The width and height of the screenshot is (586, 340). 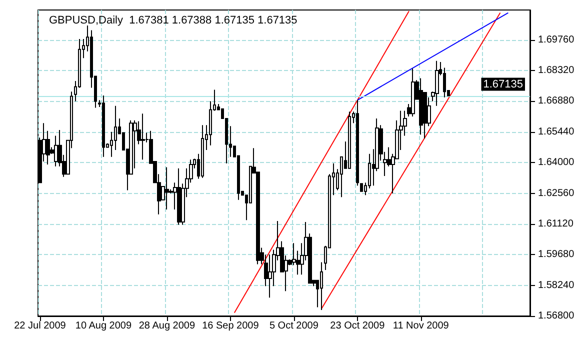 I want to click on y-tick-label: 1.64000, so click(x=556, y=162).